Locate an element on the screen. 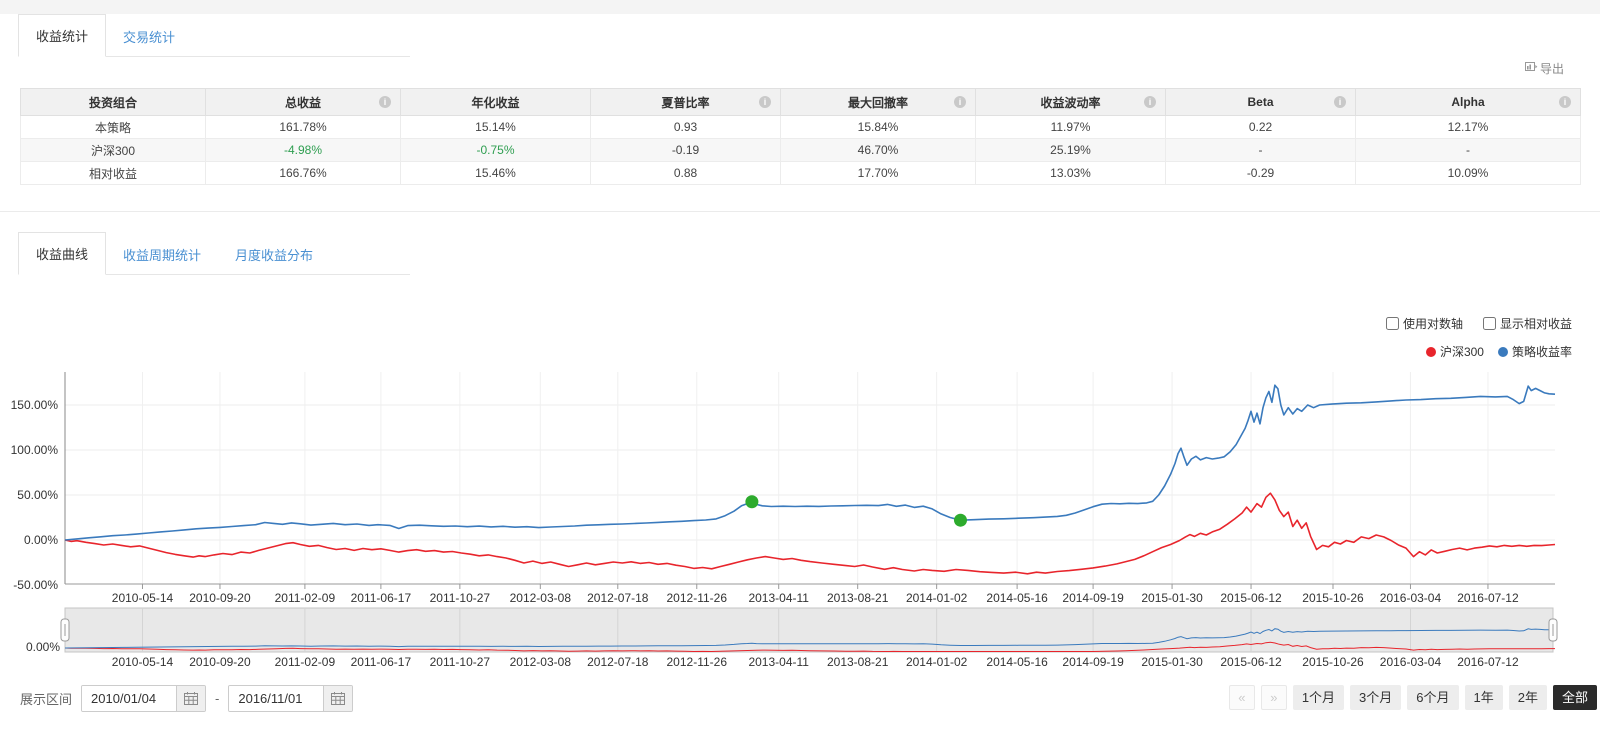 Image resolution: width=1600 pixels, height=738 pixels. legend-item-1: 策略收益率 is located at coordinates (1534, 351).